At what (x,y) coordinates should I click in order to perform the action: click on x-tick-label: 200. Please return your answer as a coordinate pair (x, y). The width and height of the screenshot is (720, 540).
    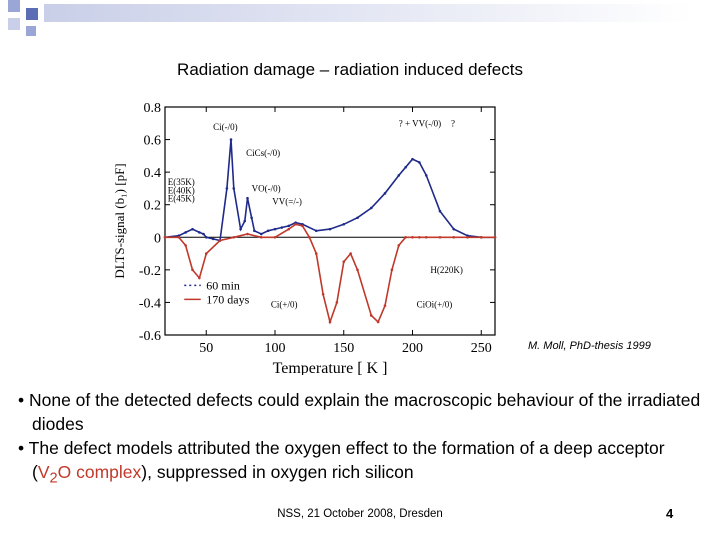
    Looking at the image, I should click on (412, 348).